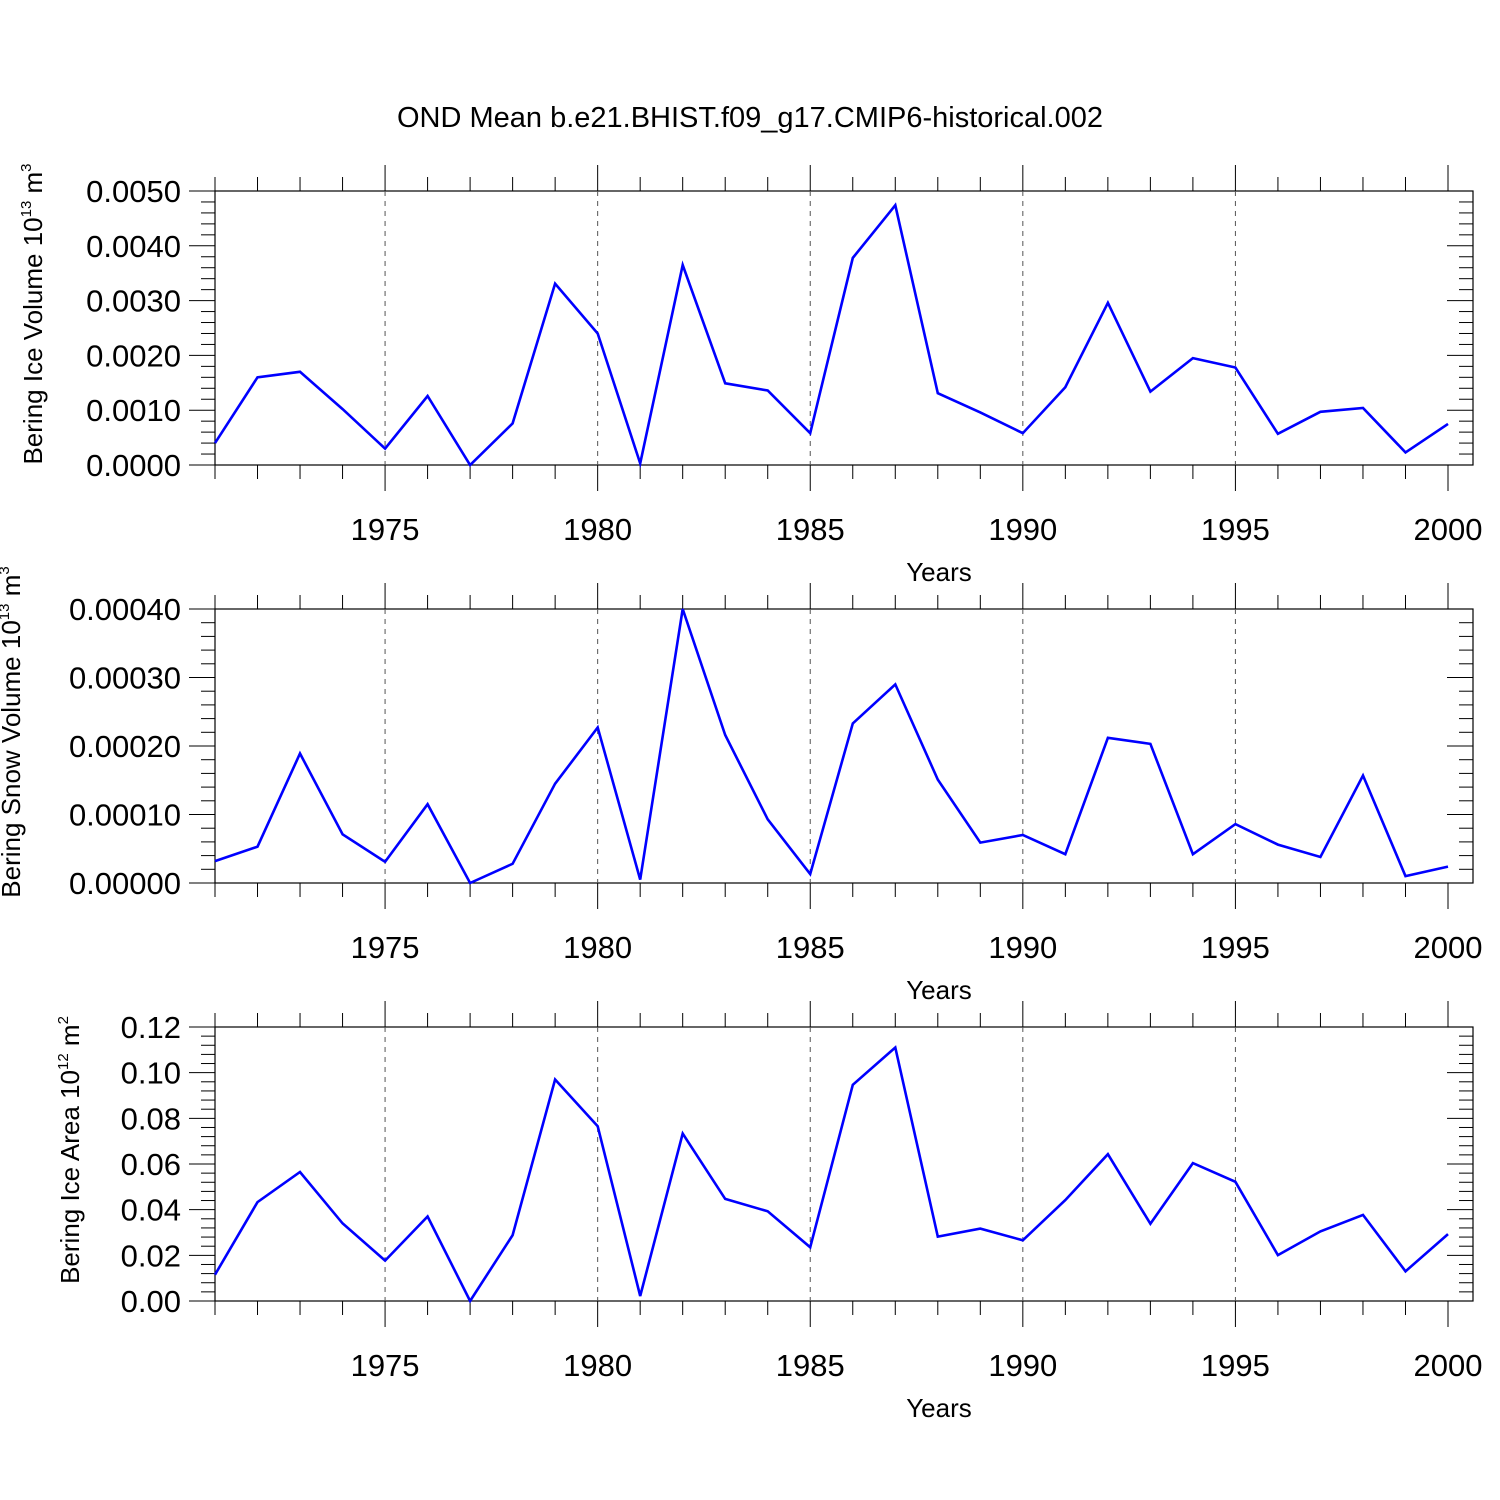  What do you see at coordinates (125, 609) in the screenshot?
I see `y-tick-label: 0.00040` at bounding box center [125, 609].